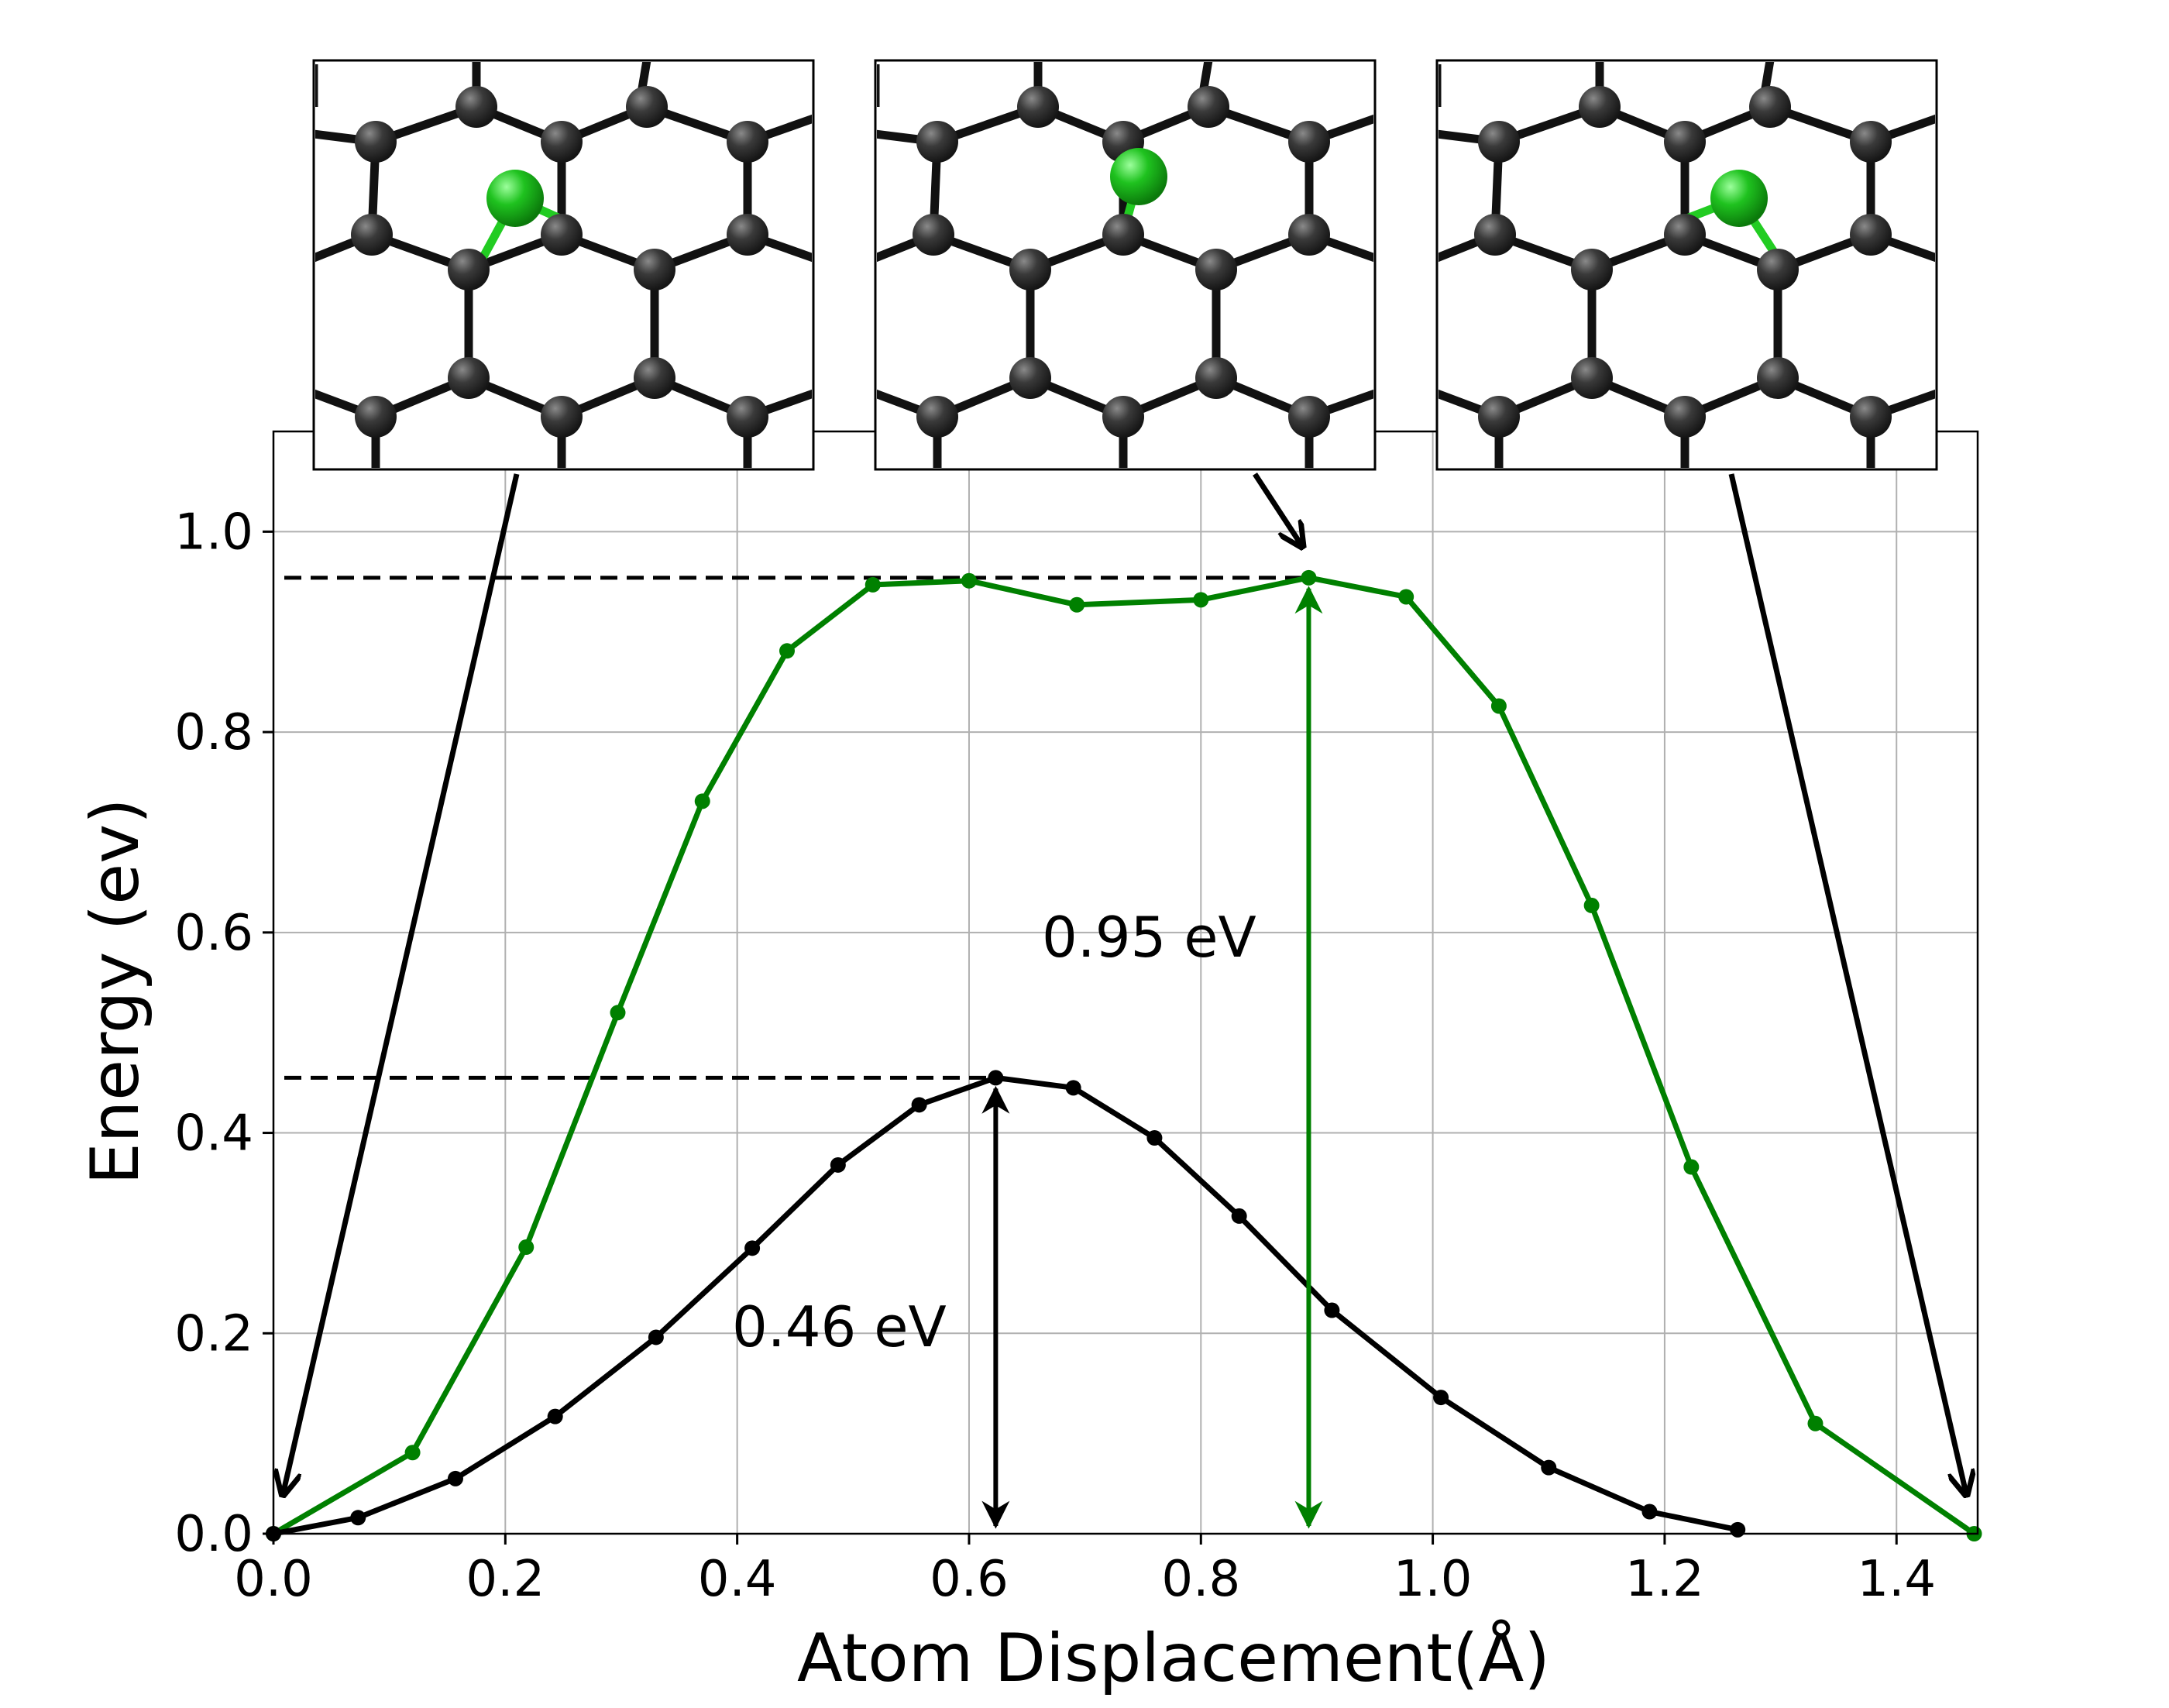  What do you see at coordinates (796, 828) in the screenshot?
I see `reference-lines` at bounding box center [796, 828].